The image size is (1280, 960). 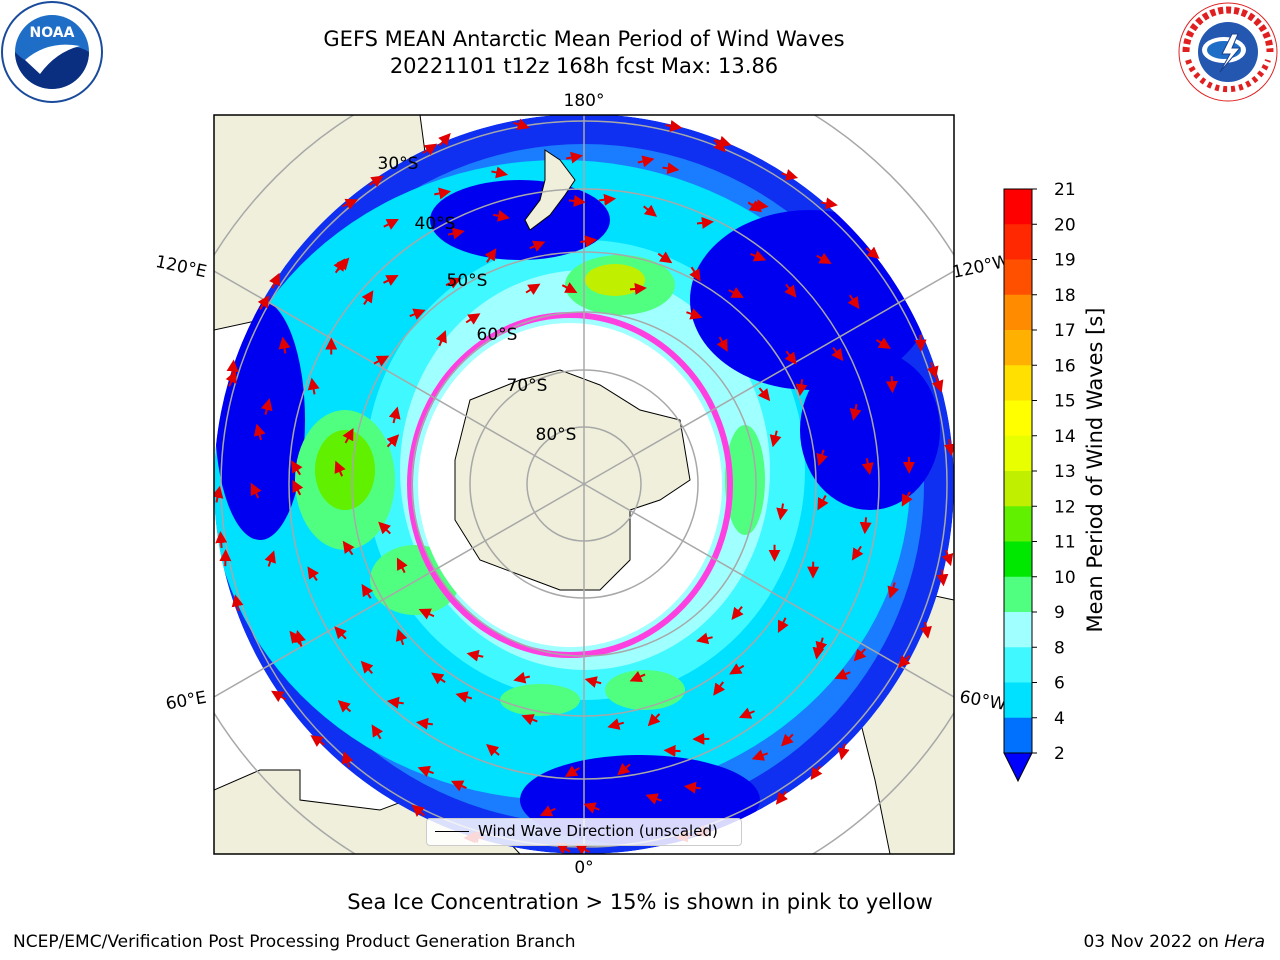 What do you see at coordinates (1065, 296) in the screenshot?
I see `colorbar-tick-label: 18` at bounding box center [1065, 296].